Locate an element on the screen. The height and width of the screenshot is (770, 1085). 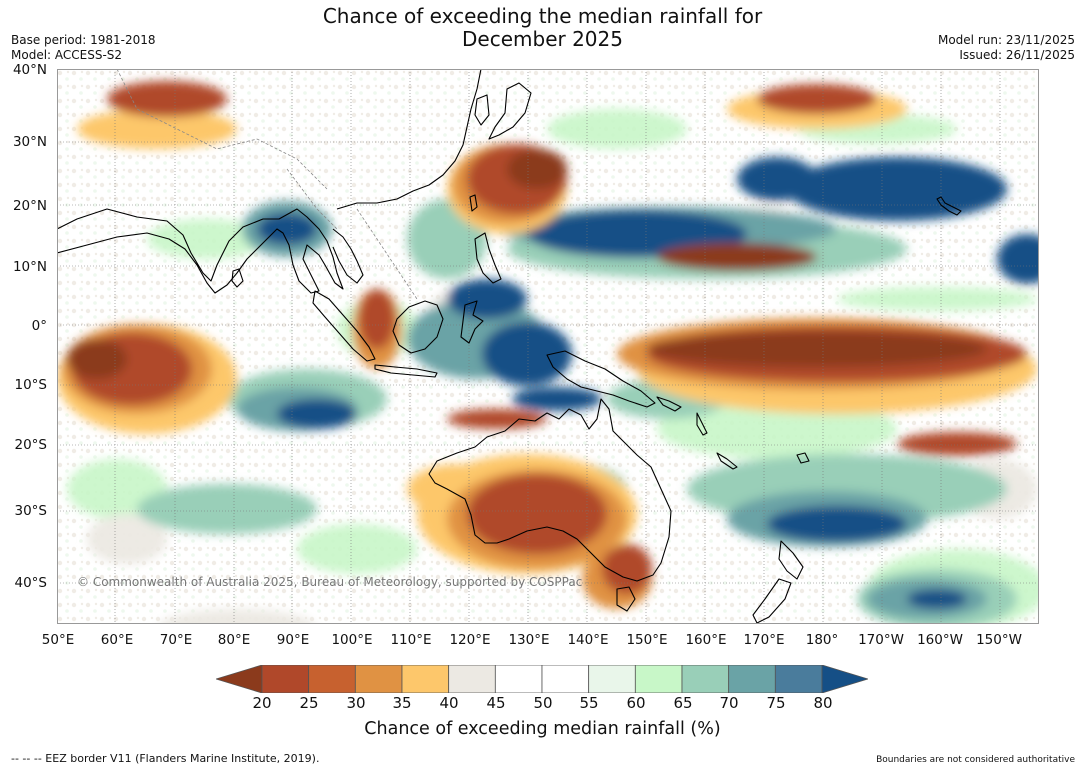
sri-lanka-coast is located at coordinates (237, 278).